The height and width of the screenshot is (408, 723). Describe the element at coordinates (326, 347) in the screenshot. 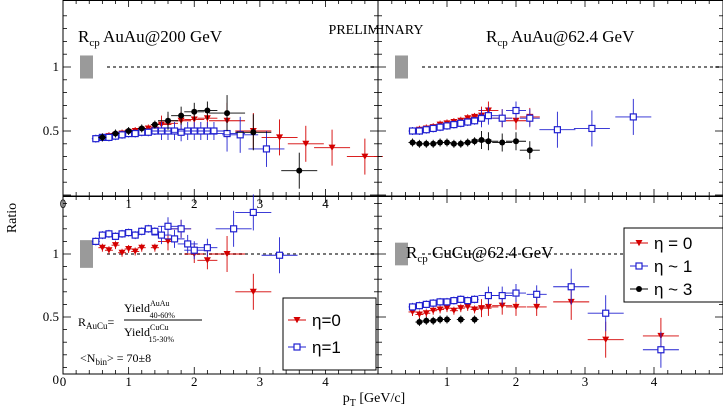

I see `legend-label: η=1` at that location.